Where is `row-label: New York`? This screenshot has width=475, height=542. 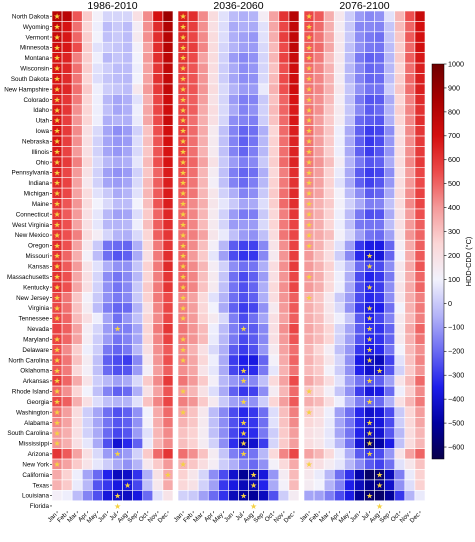 row-label: New York is located at coordinates (35, 464).